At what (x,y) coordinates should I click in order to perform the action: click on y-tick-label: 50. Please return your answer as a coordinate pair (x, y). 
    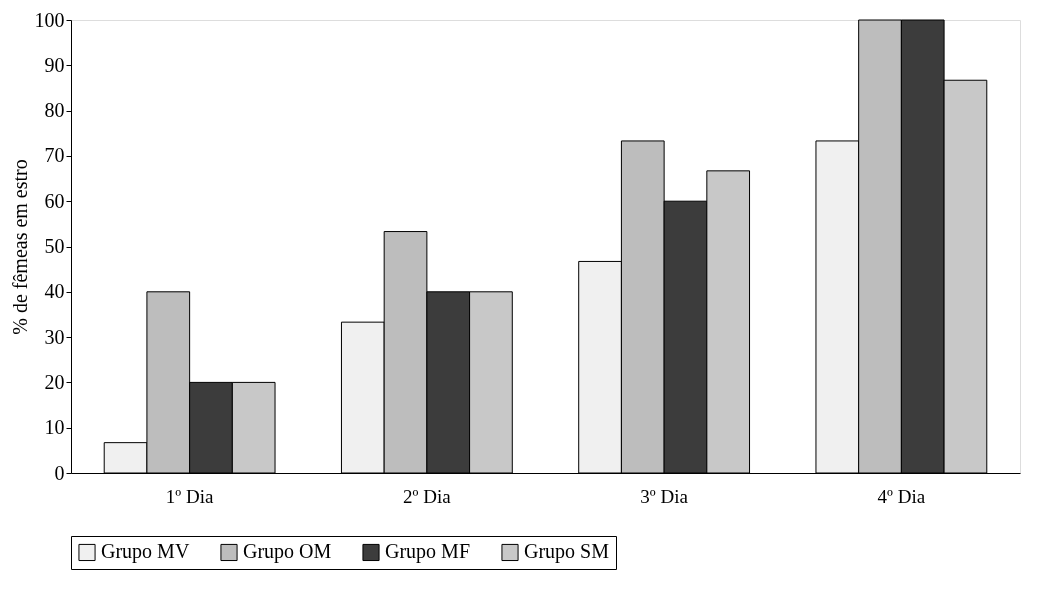
    Looking at the image, I should click on (54, 246).